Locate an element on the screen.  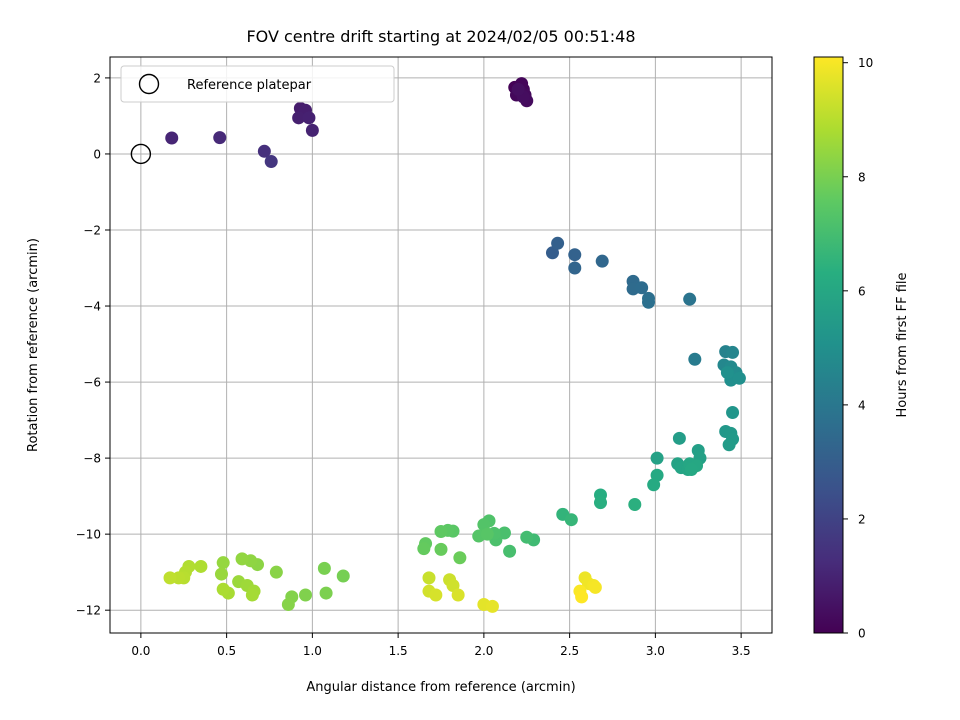
x-tick-label: 0.5 is located at coordinates (226, 651).